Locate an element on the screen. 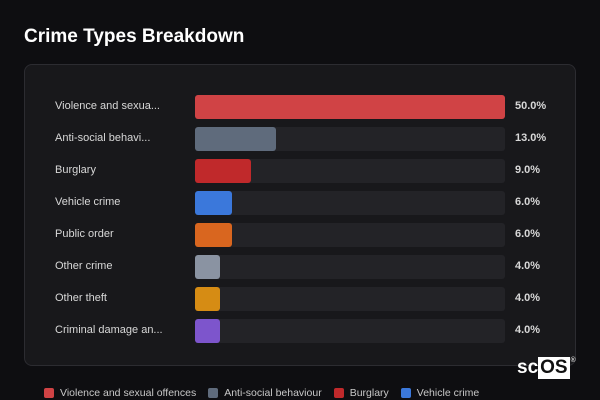  category-label: Public order is located at coordinates (84, 234).